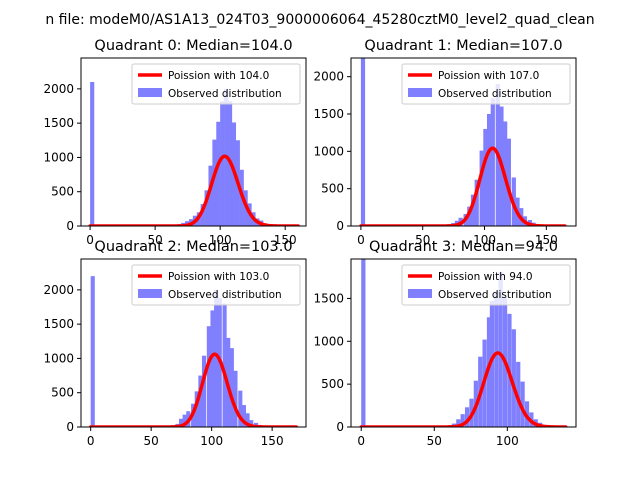 The height and width of the screenshot is (480, 640). What do you see at coordinates (218, 277) in the screenshot?
I see `legend-label-poisson: Poission with 103.0` at bounding box center [218, 277].